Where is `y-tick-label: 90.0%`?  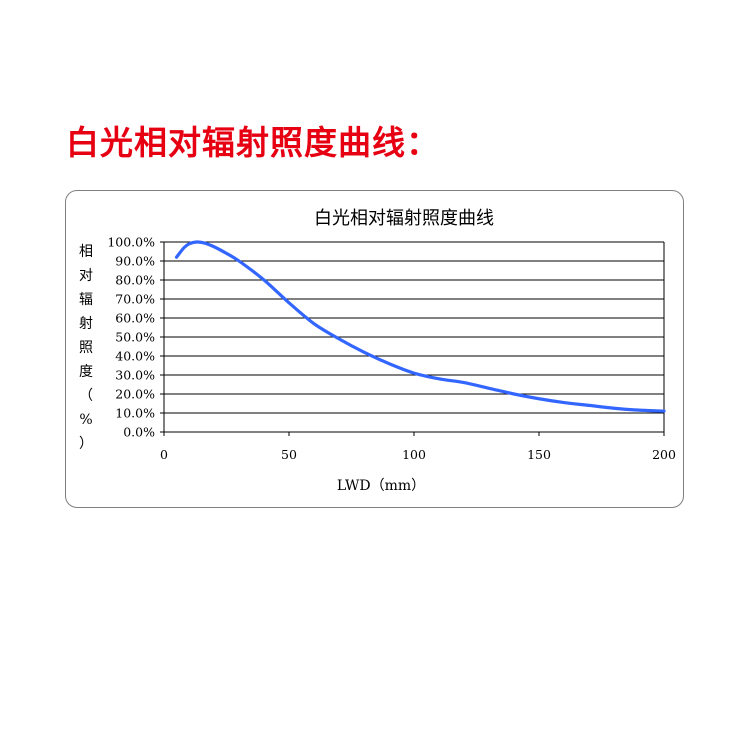 y-tick-label: 90.0% is located at coordinates (135, 261).